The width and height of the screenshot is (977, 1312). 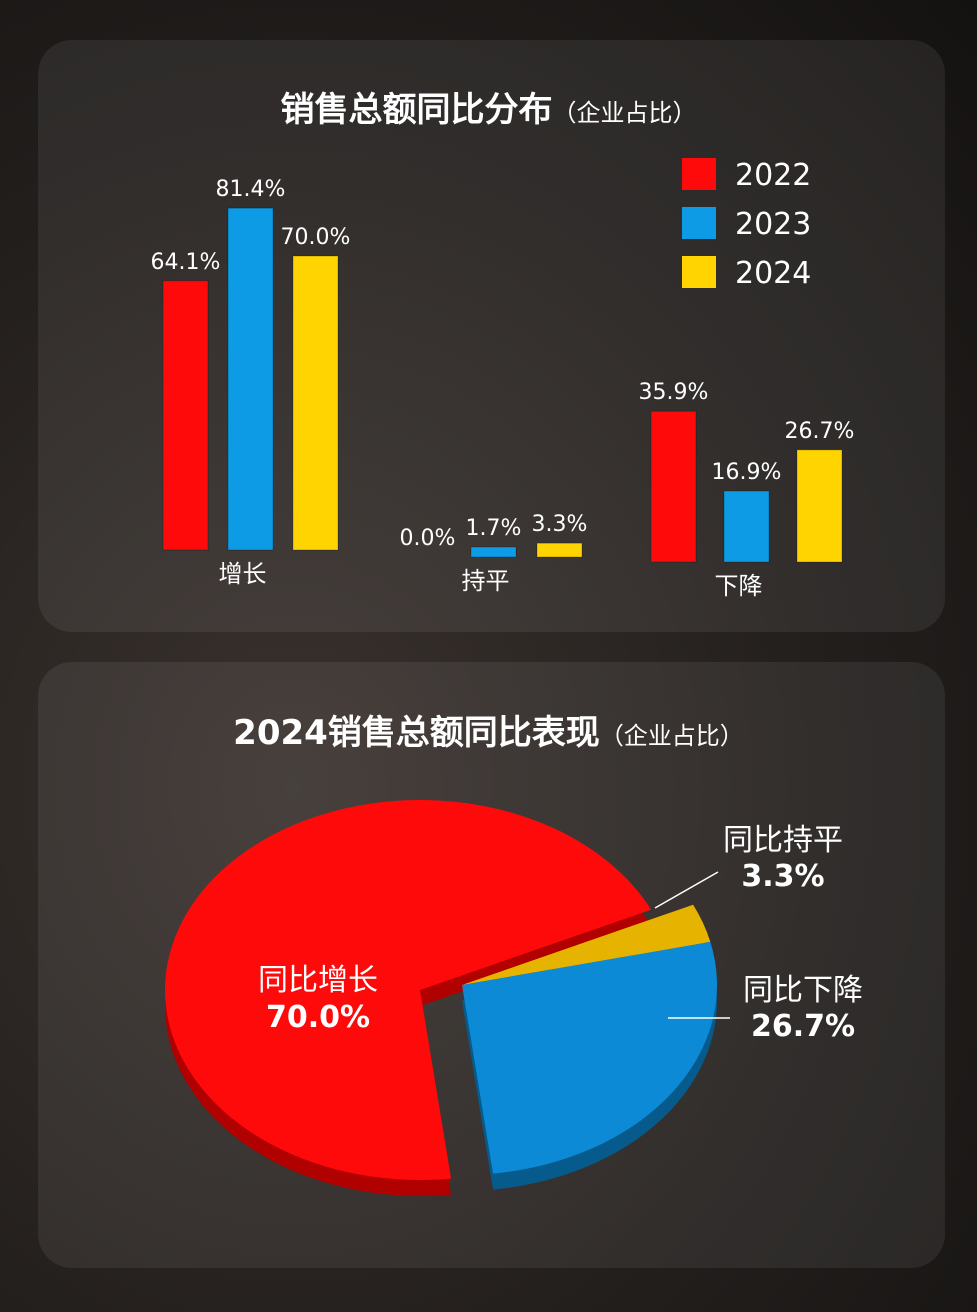 I want to click on bar-chart-title: 销售总额同比分布（企业占比）, so click(x=488, y=110).